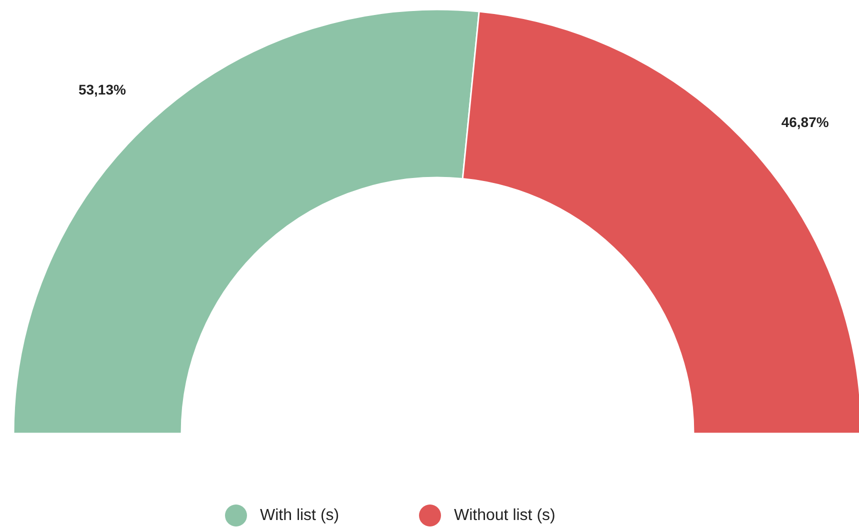 This screenshot has height=530, width=859. What do you see at coordinates (102, 90) in the screenshot?
I see `data-label: 53,13%` at bounding box center [102, 90].